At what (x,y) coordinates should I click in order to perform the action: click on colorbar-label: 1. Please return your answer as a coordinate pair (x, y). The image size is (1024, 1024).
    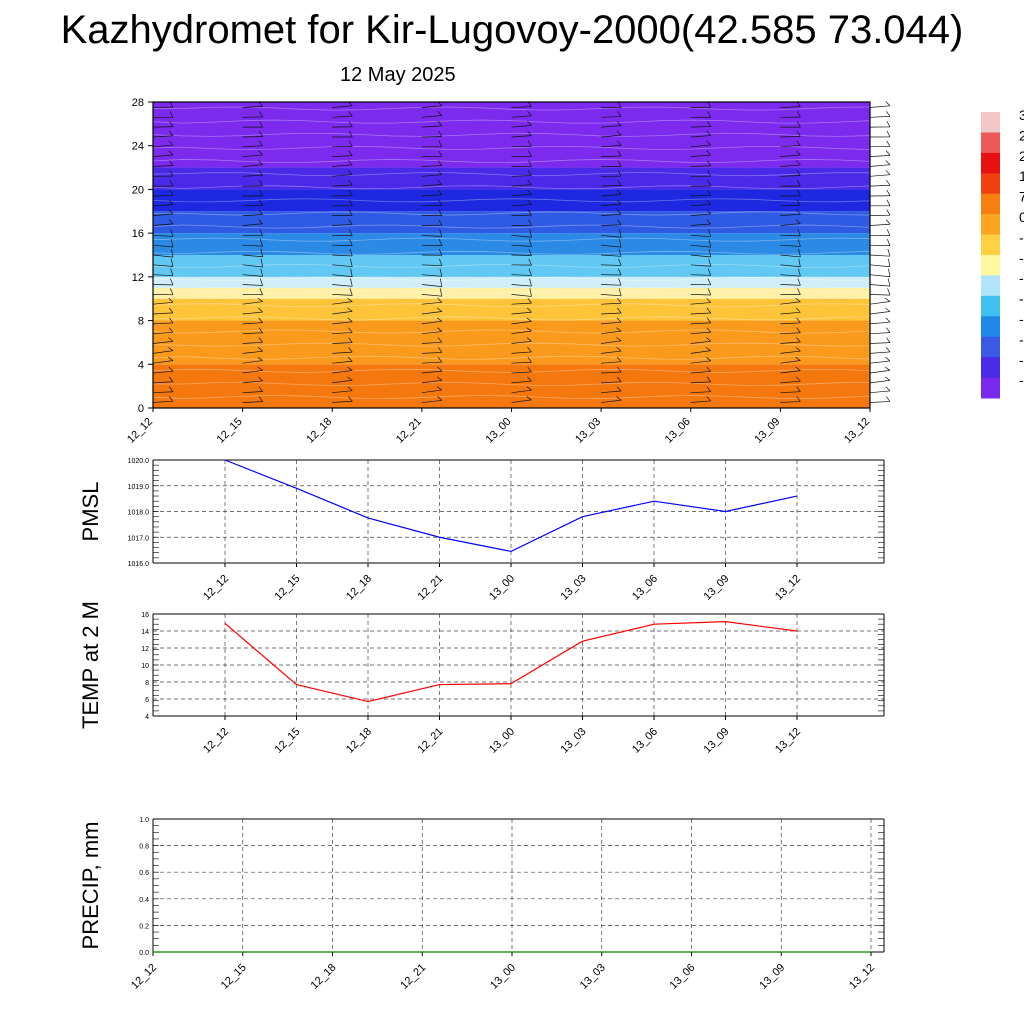
    Looking at the image, I should click on (1021, 176).